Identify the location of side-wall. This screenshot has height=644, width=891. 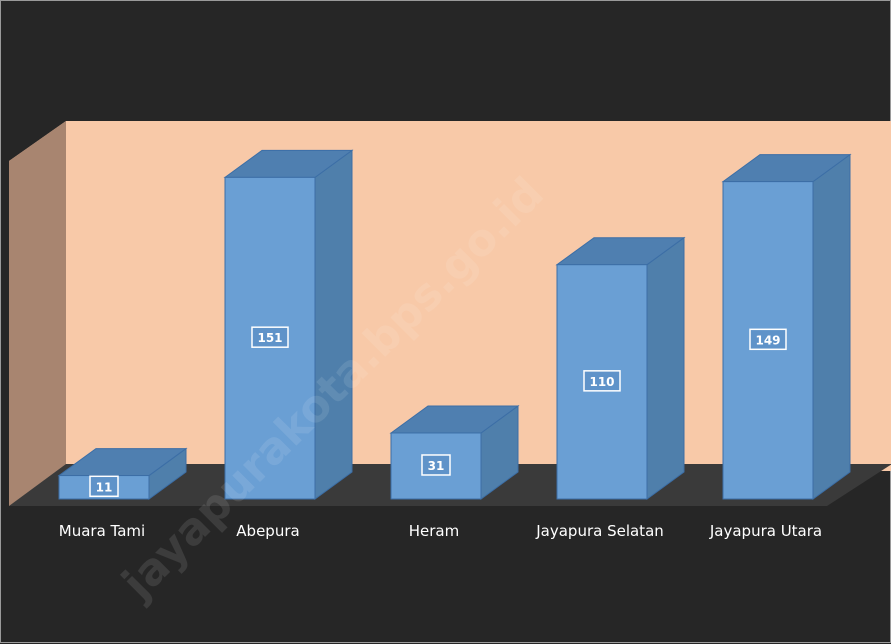
(37, 313).